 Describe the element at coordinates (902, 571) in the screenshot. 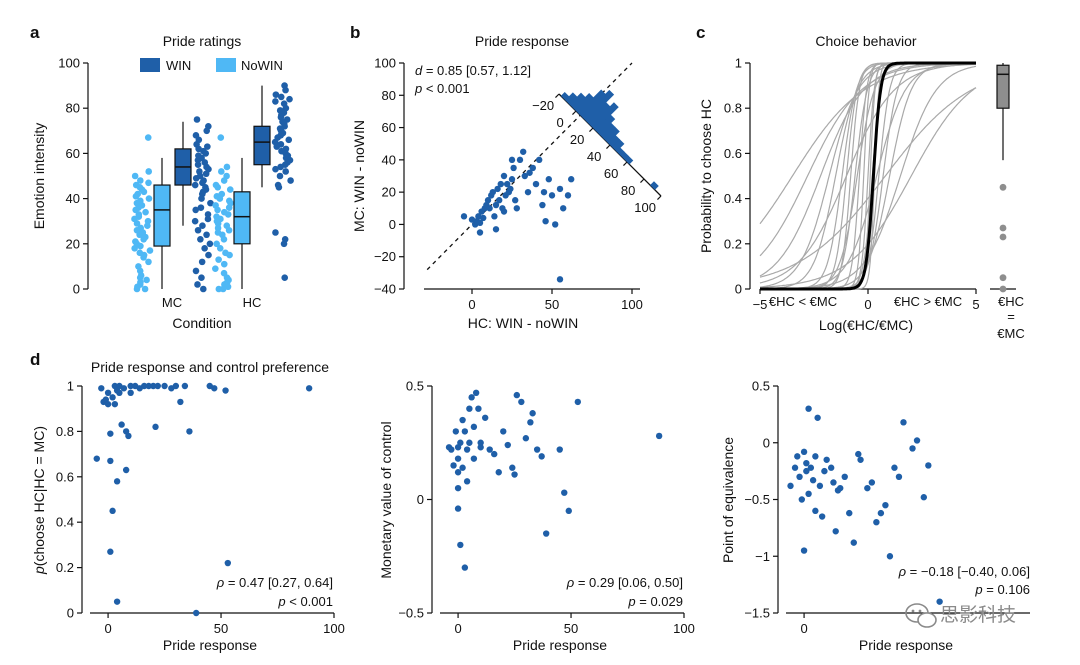

I see `panel-d3-rho-label: ρ` at that location.